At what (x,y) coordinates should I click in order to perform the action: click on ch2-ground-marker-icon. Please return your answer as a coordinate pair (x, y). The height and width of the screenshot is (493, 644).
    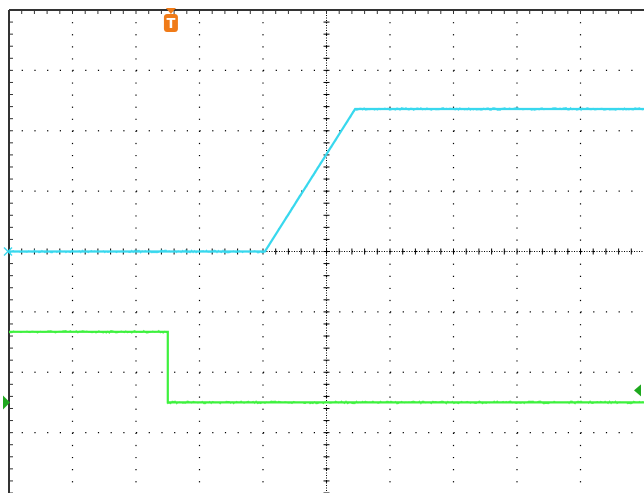
    Looking at the image, I should click on (6, 402).